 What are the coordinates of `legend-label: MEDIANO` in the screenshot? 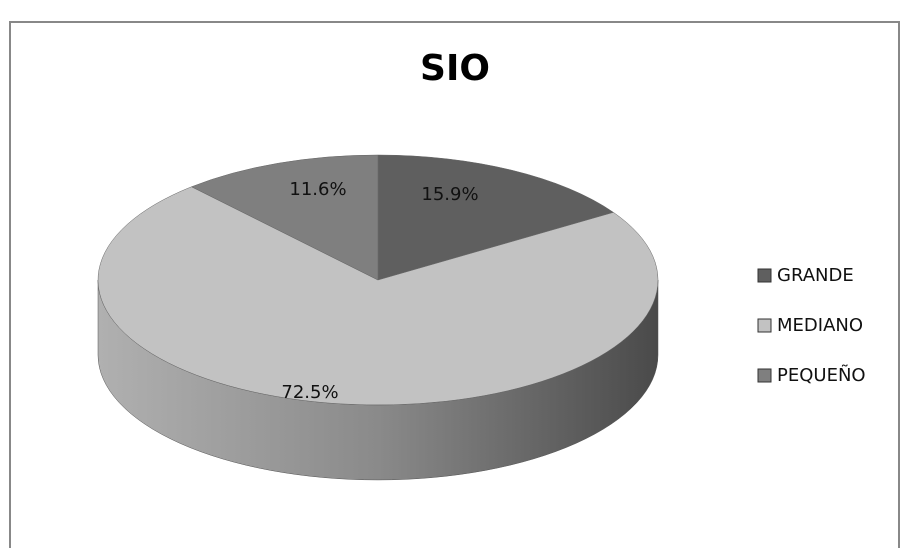 It's located at (820, 325).